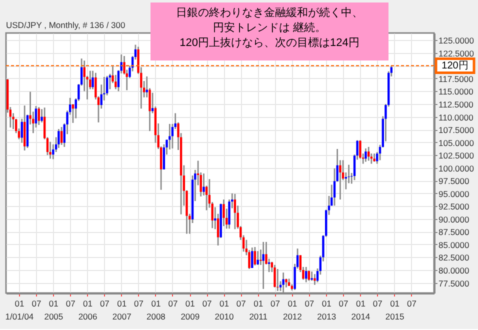  I want to click on x-tick-label: 01 2012, so click(292, 310).